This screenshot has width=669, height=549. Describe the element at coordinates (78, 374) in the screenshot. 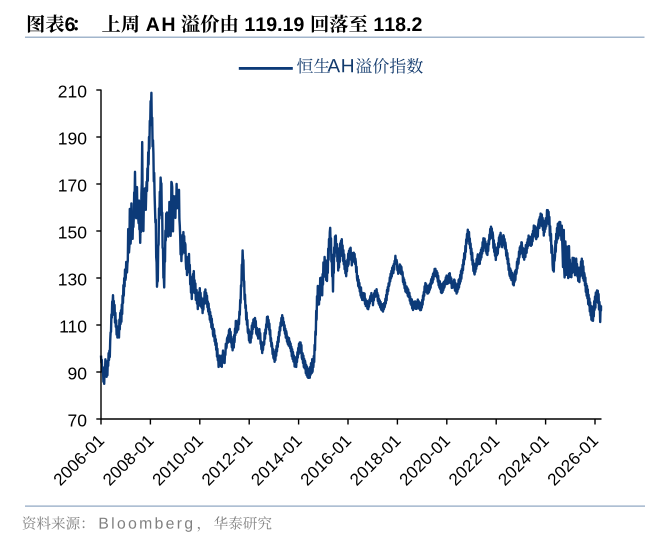

I see `svg-text: 90` at that location.